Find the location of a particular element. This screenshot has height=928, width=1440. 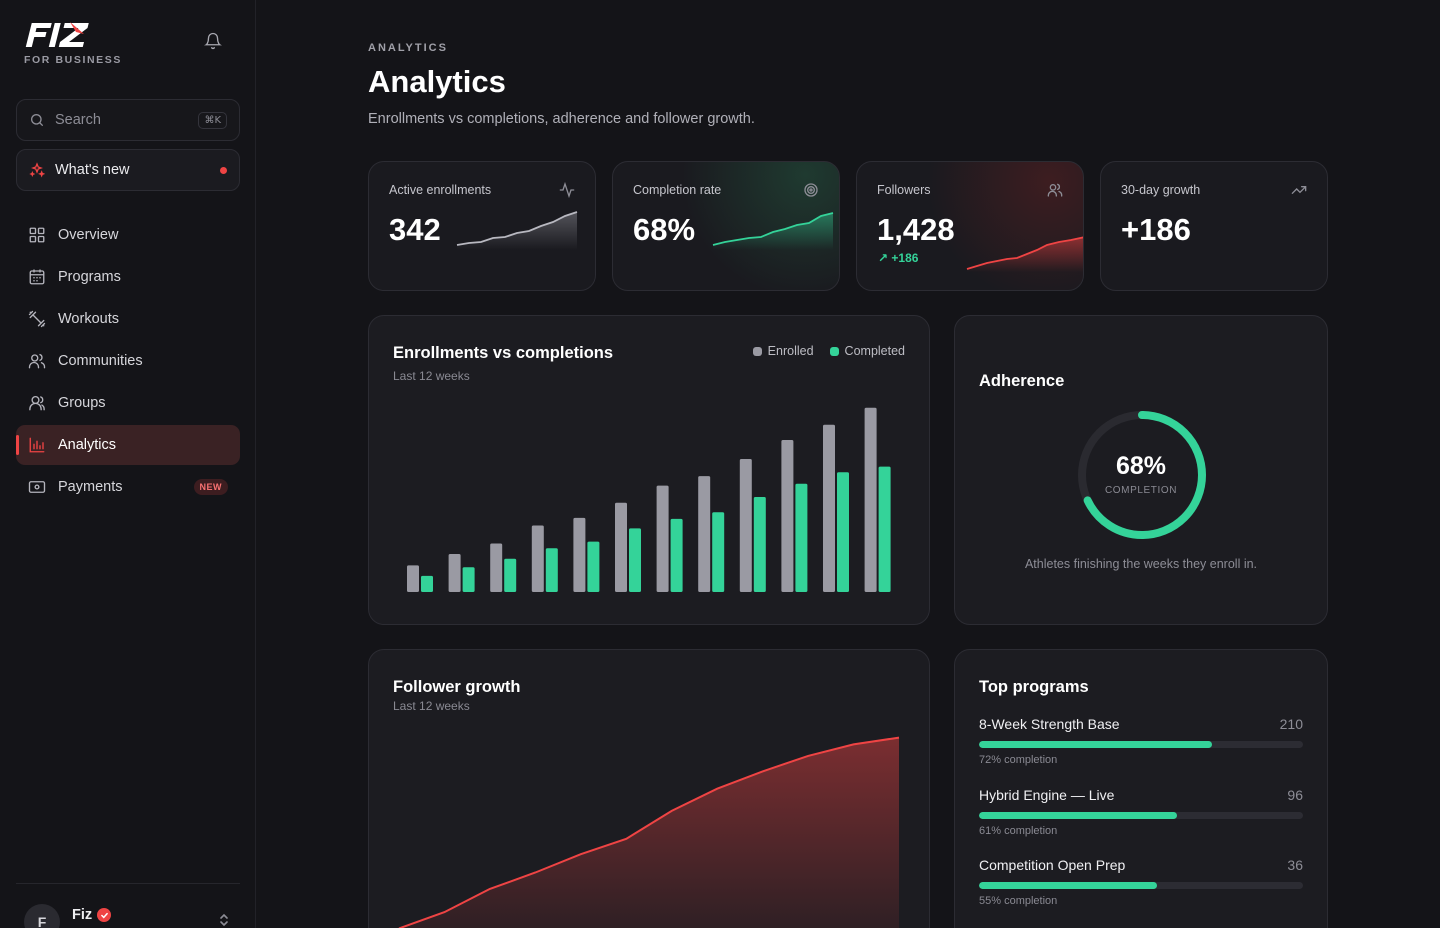

dumbbell-icon is located at coordinates (37, 319).